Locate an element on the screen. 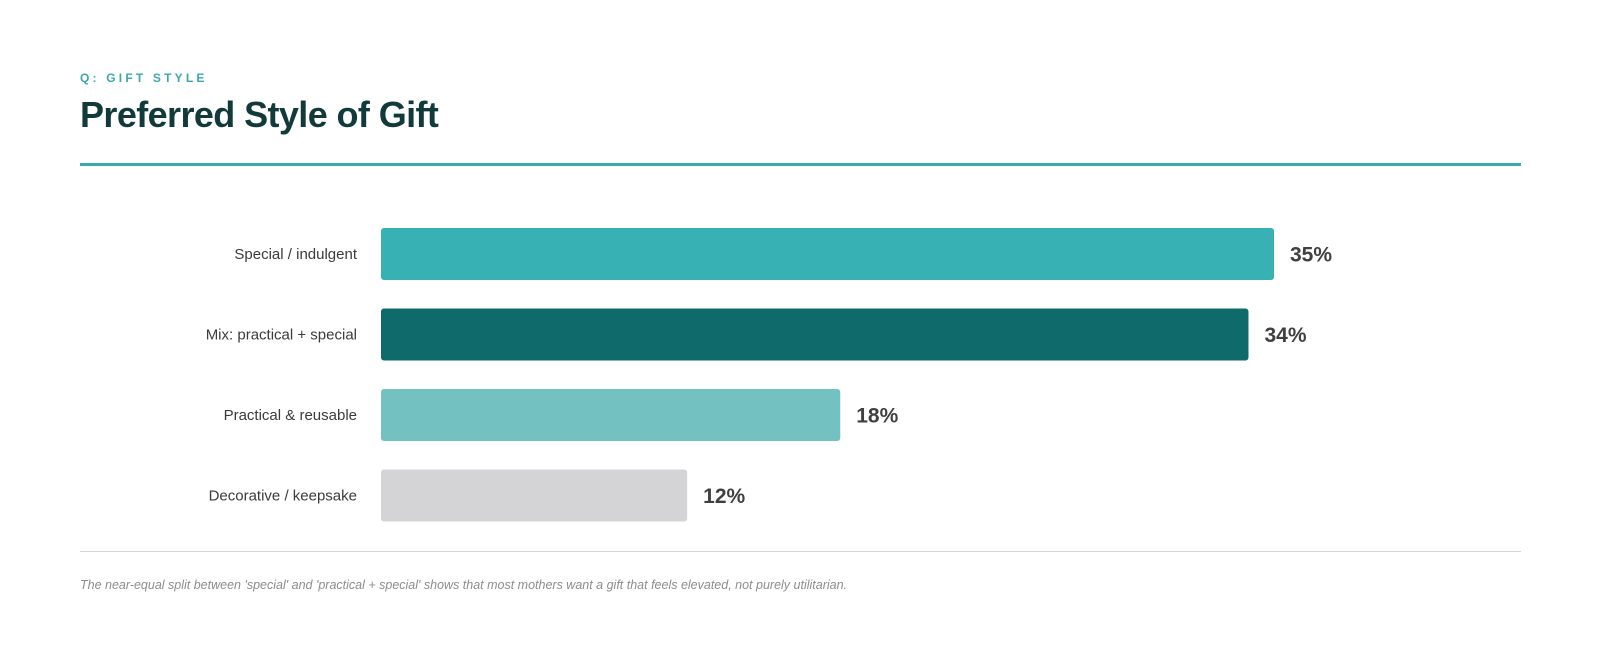 This screenshot has width=1600, height=671. value-label-practical-reusable: 18% is located at coordinates (877, 416).